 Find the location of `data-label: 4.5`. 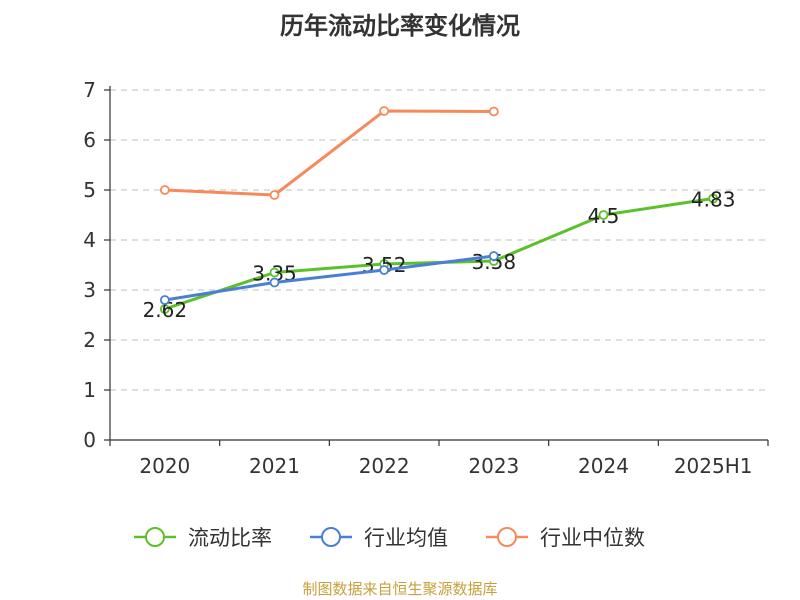

data-label: 4.5 is located at coordinates (604, 216).